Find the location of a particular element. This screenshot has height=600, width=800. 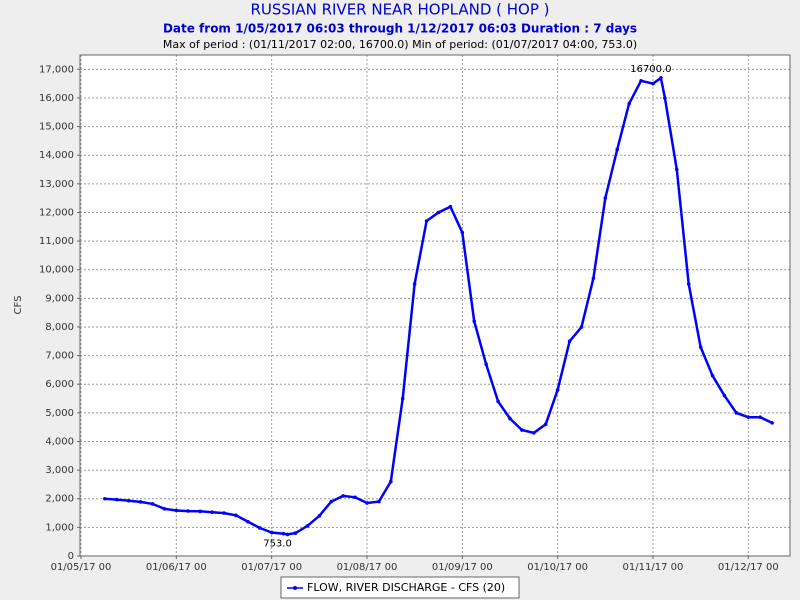

chart-title: RUSSIAN RIVER NEAR HOPLAND ( HOP ) is located at coordinates (399, 10).